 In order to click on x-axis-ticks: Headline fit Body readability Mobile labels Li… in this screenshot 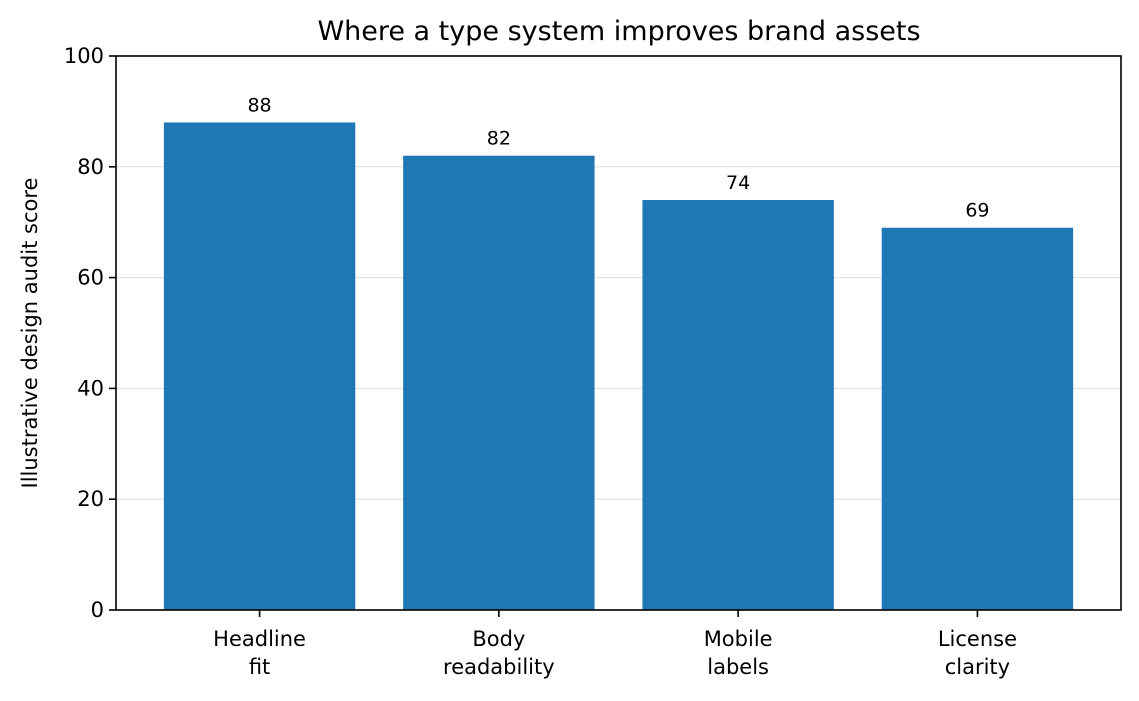, I will do `click(615, 644)`.